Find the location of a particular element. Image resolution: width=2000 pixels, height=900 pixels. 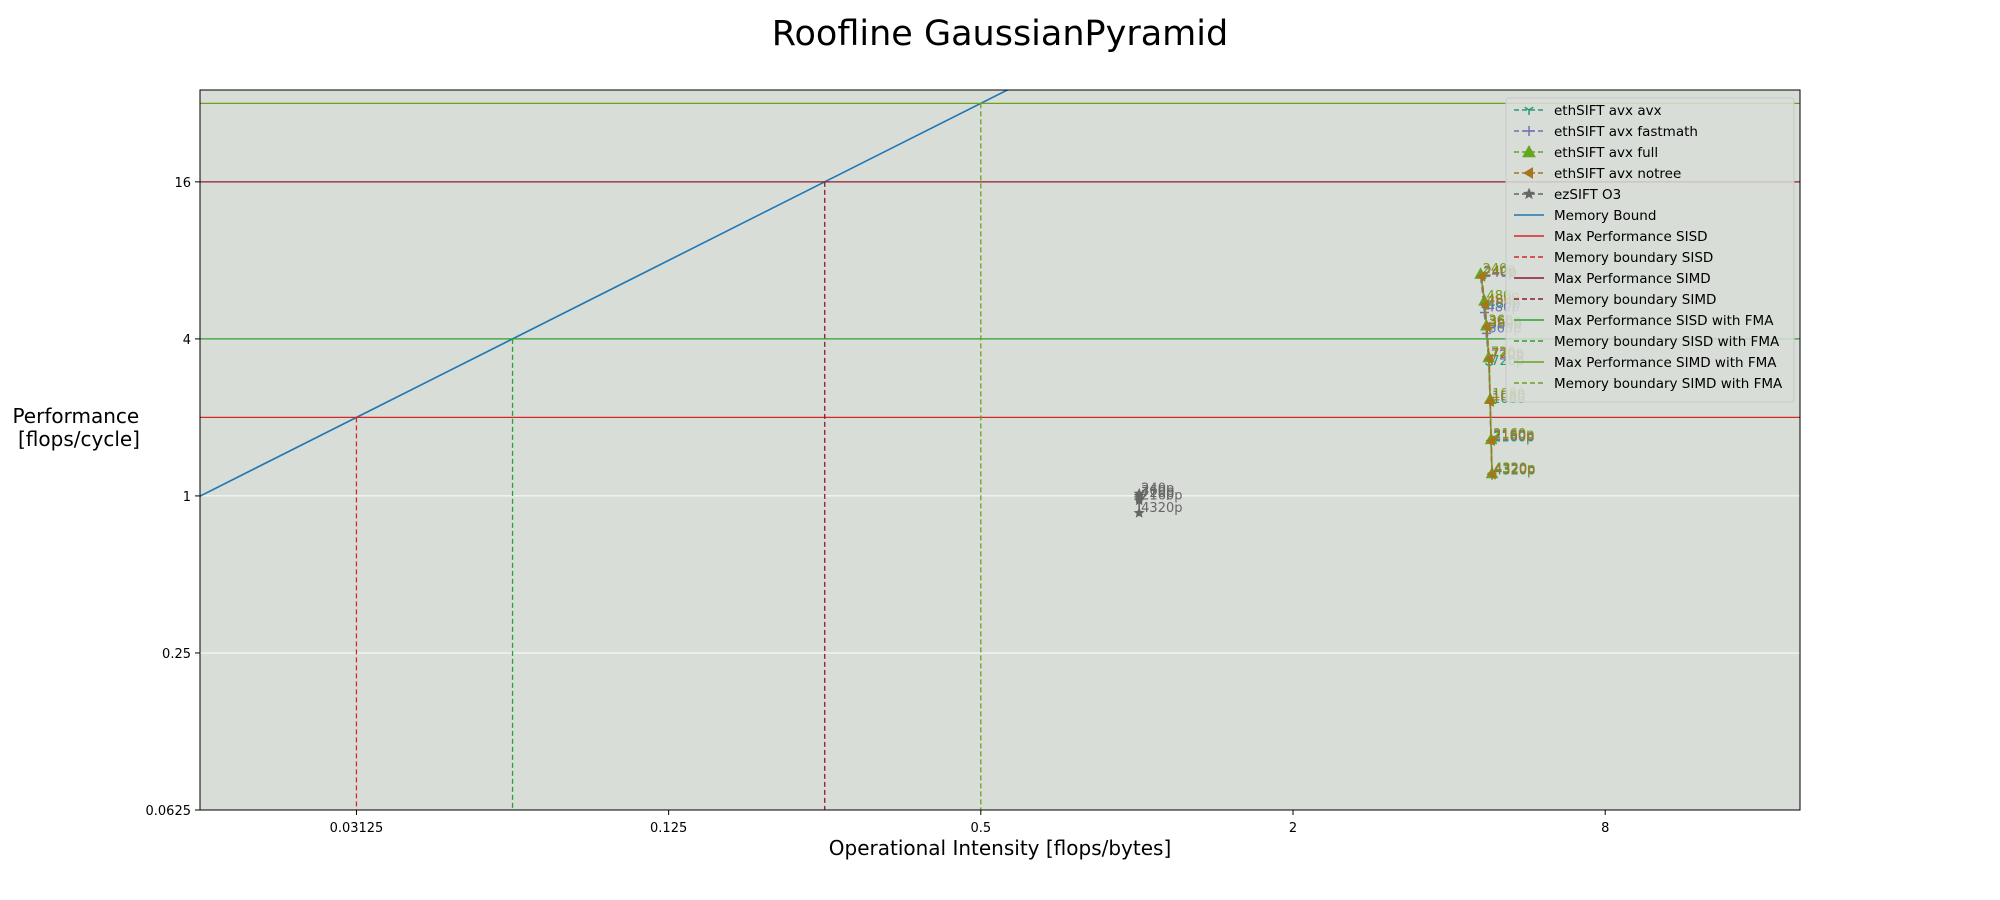

legend-label: ethSIFT avx fastmath is located at coordinates (1626, 132).